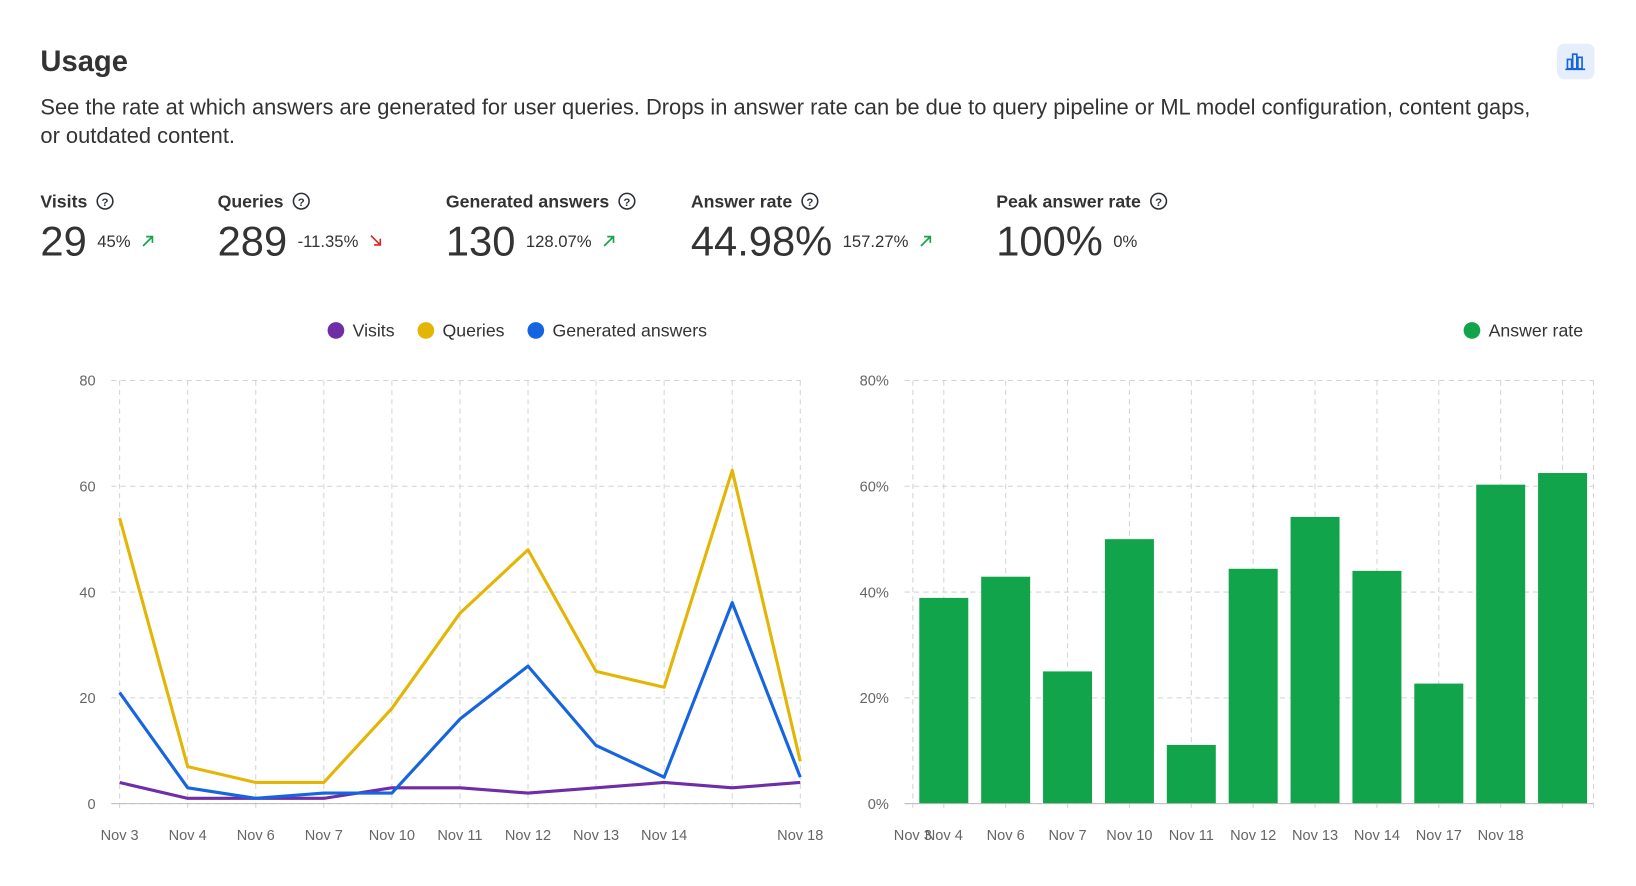  I want to click on kpi-change: 0%, so click(1125, 241).